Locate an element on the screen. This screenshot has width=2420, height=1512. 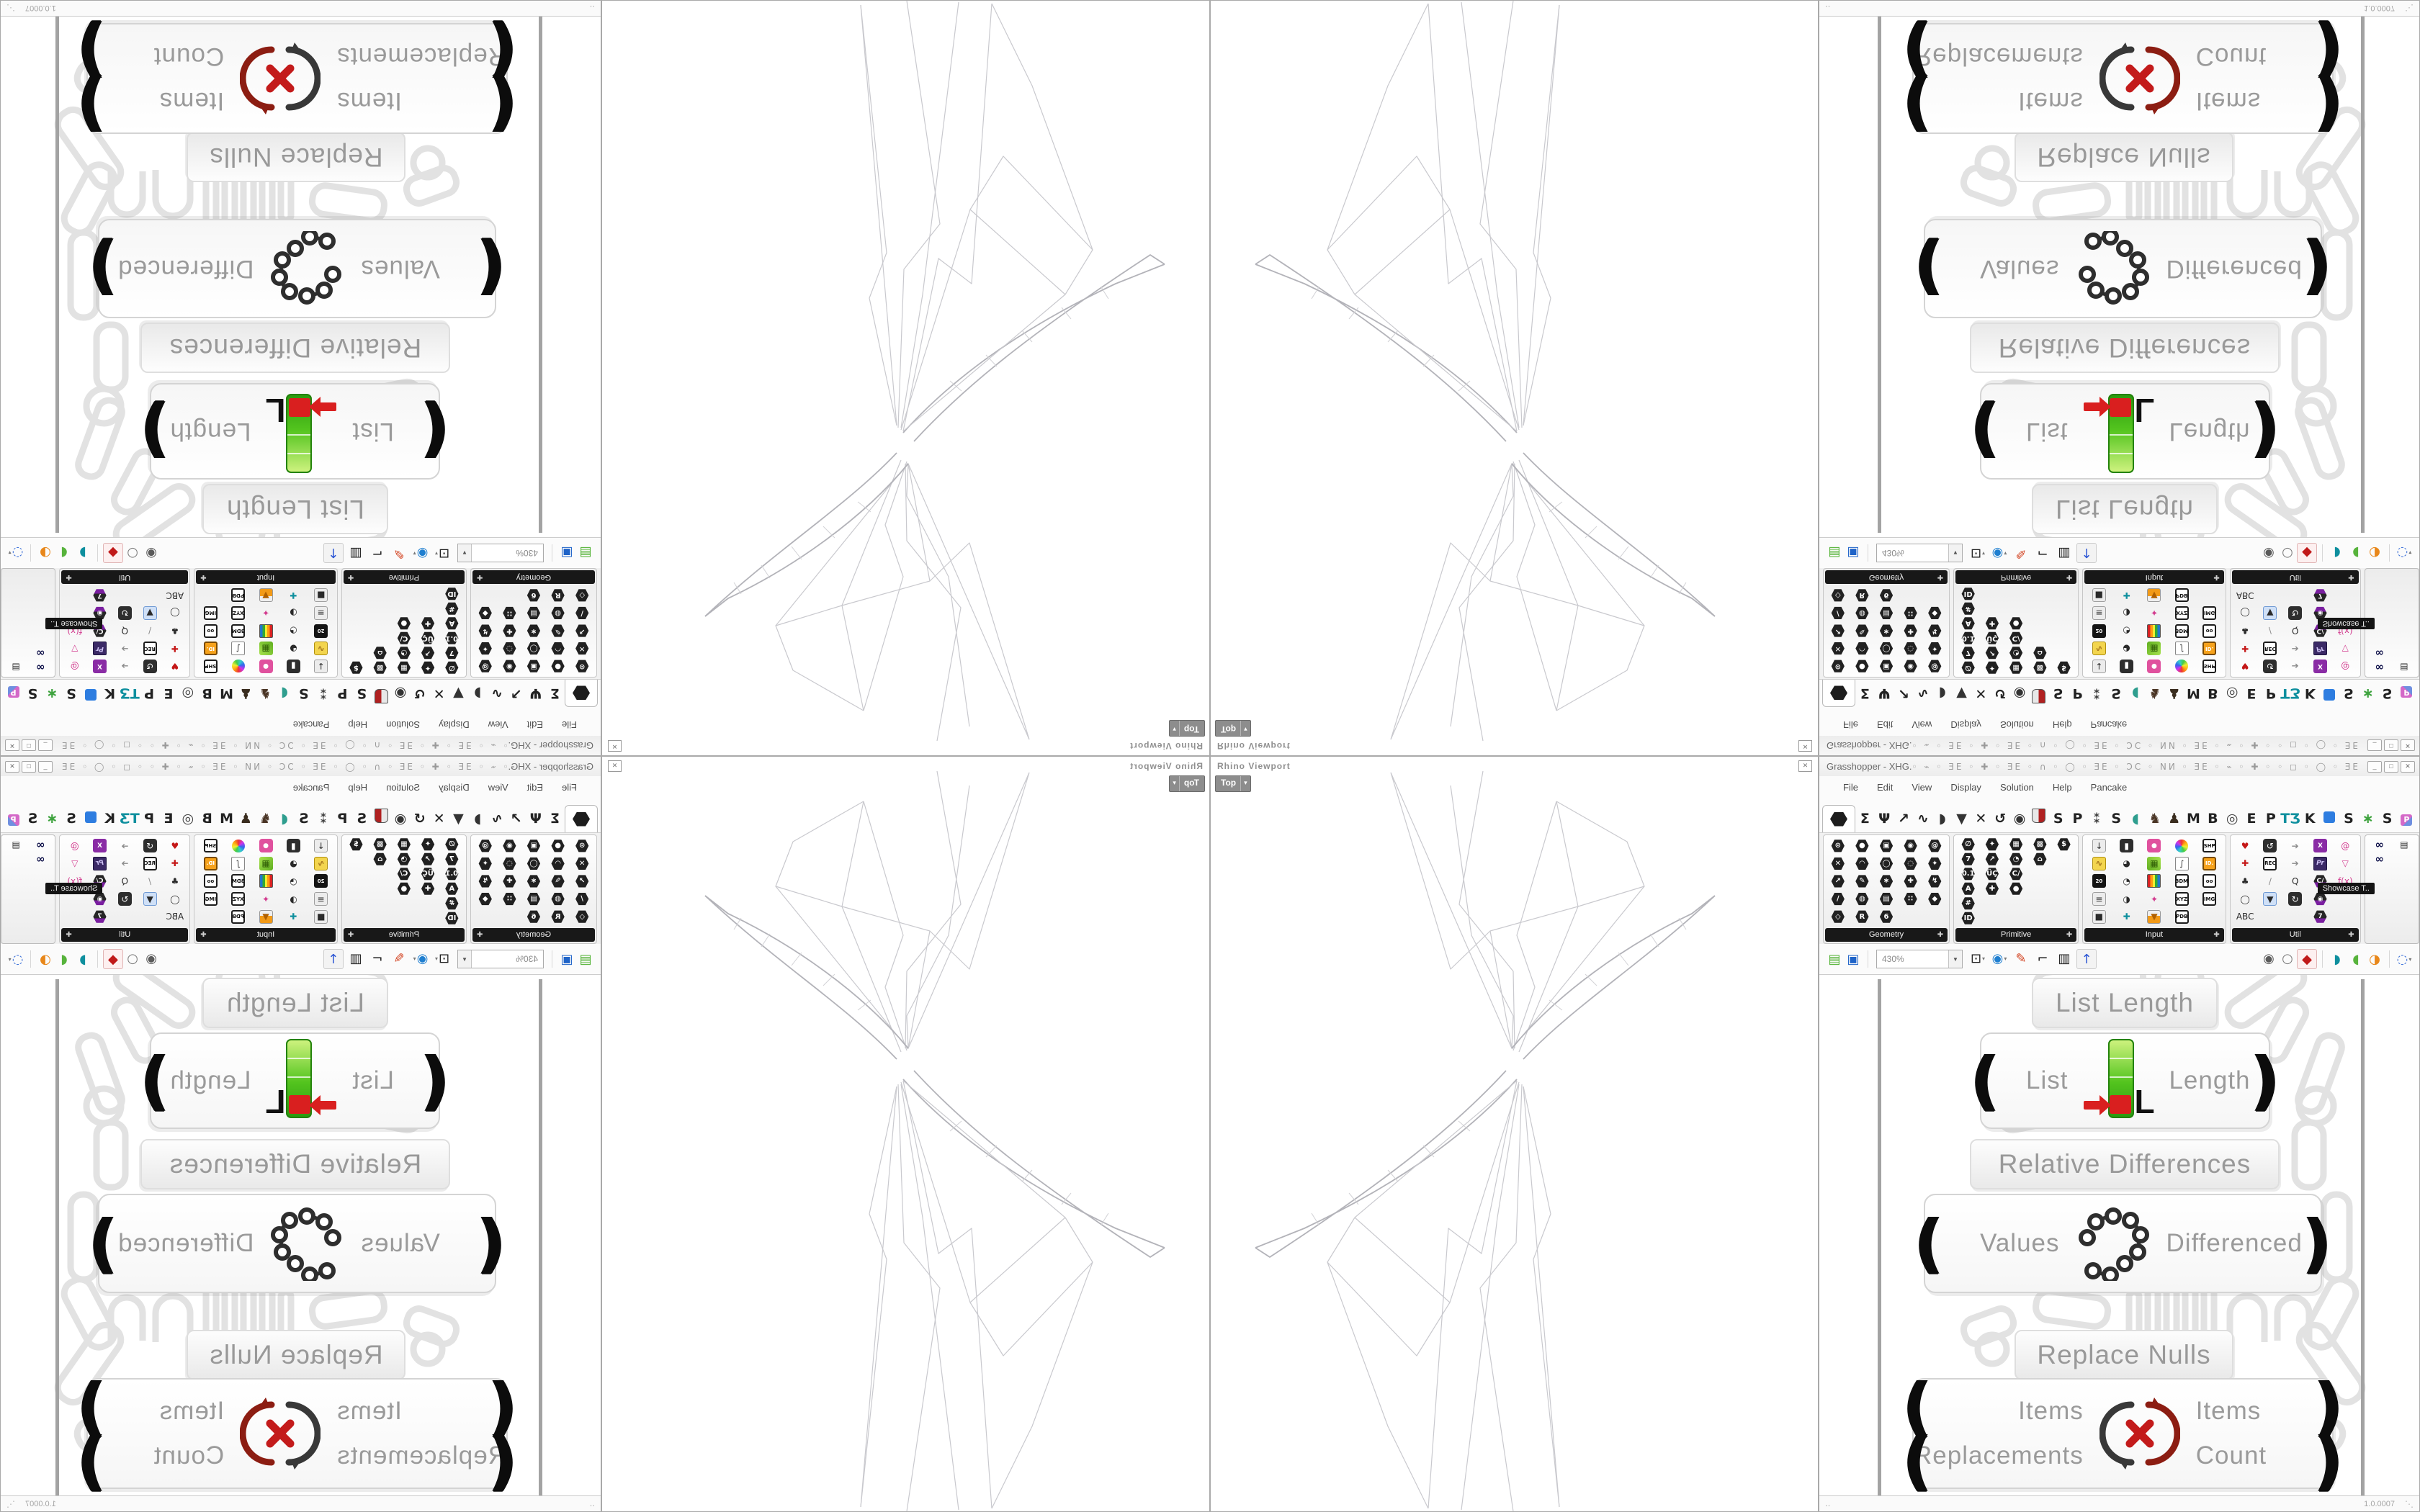
tab-mesh: ▼ is located at coordinates (458, 819).